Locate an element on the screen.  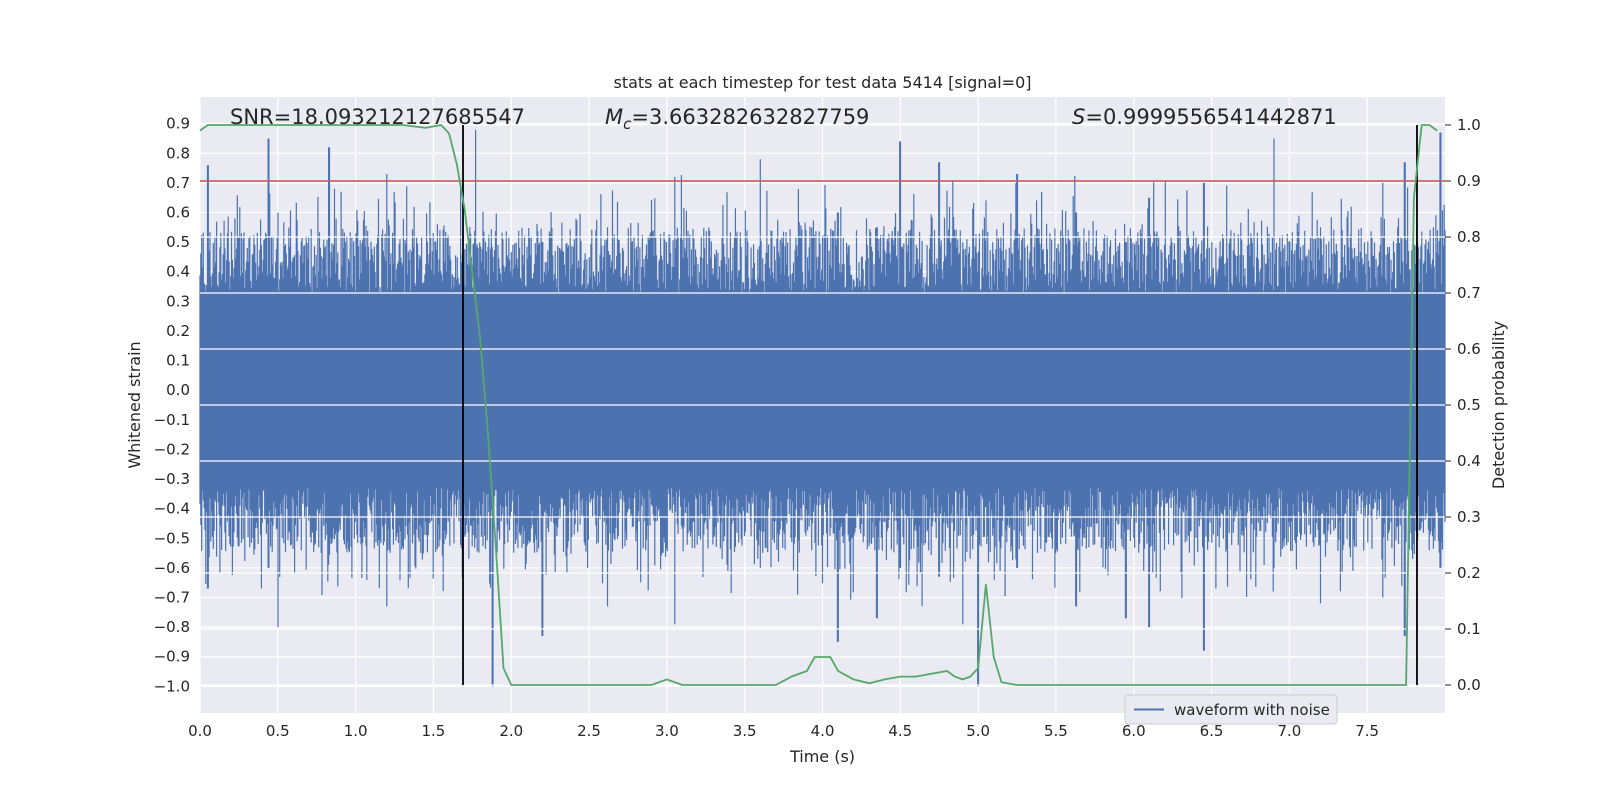
y-tick-label-14: 0.4 is located at coordinates (178, 272).